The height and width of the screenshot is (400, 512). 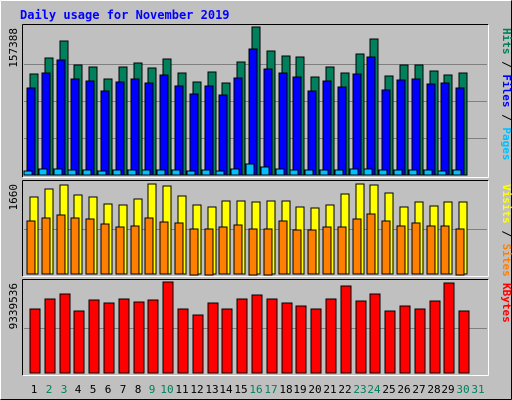 I want to click on day-label: 23, so click(x=359, y=389).